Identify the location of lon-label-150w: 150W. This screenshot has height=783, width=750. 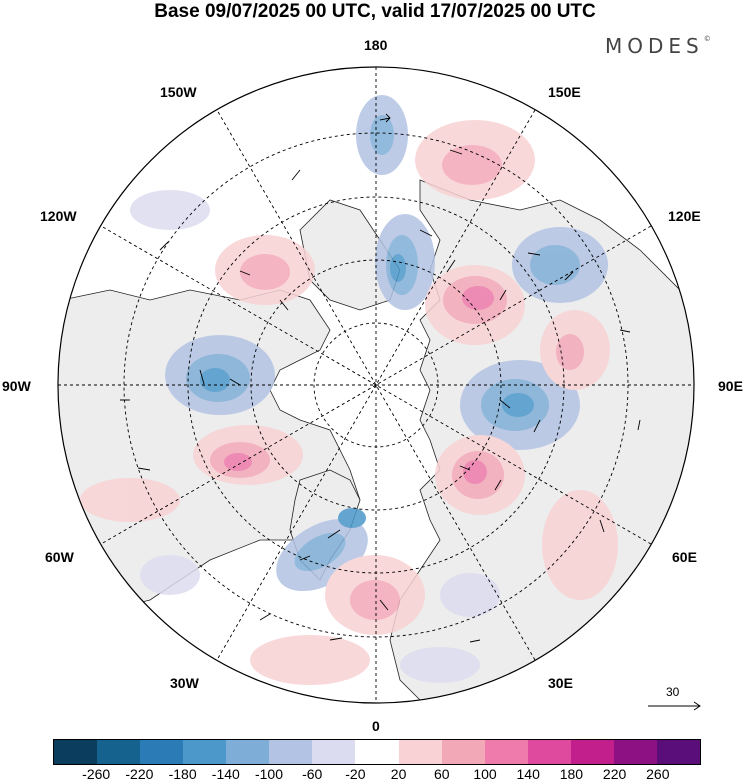
(178, 92).